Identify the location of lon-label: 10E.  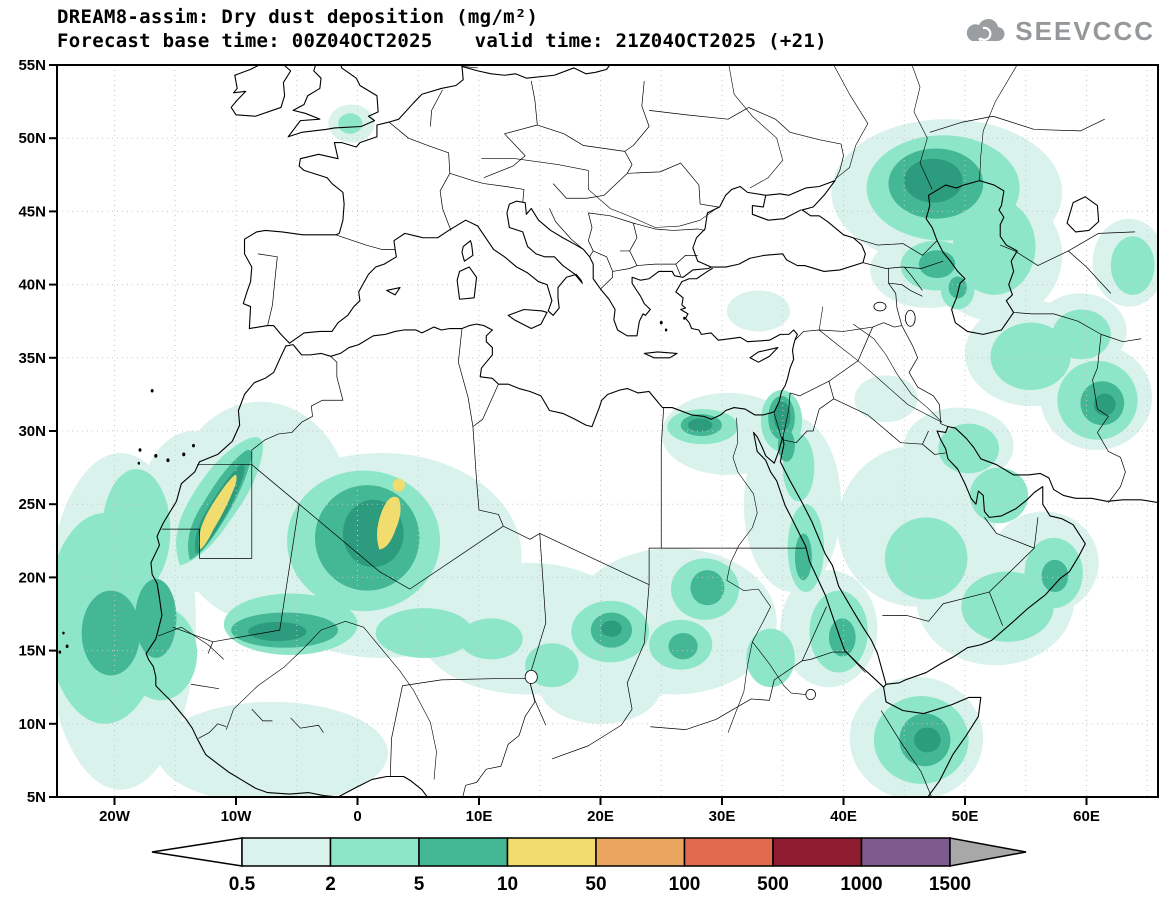
(479, 816).